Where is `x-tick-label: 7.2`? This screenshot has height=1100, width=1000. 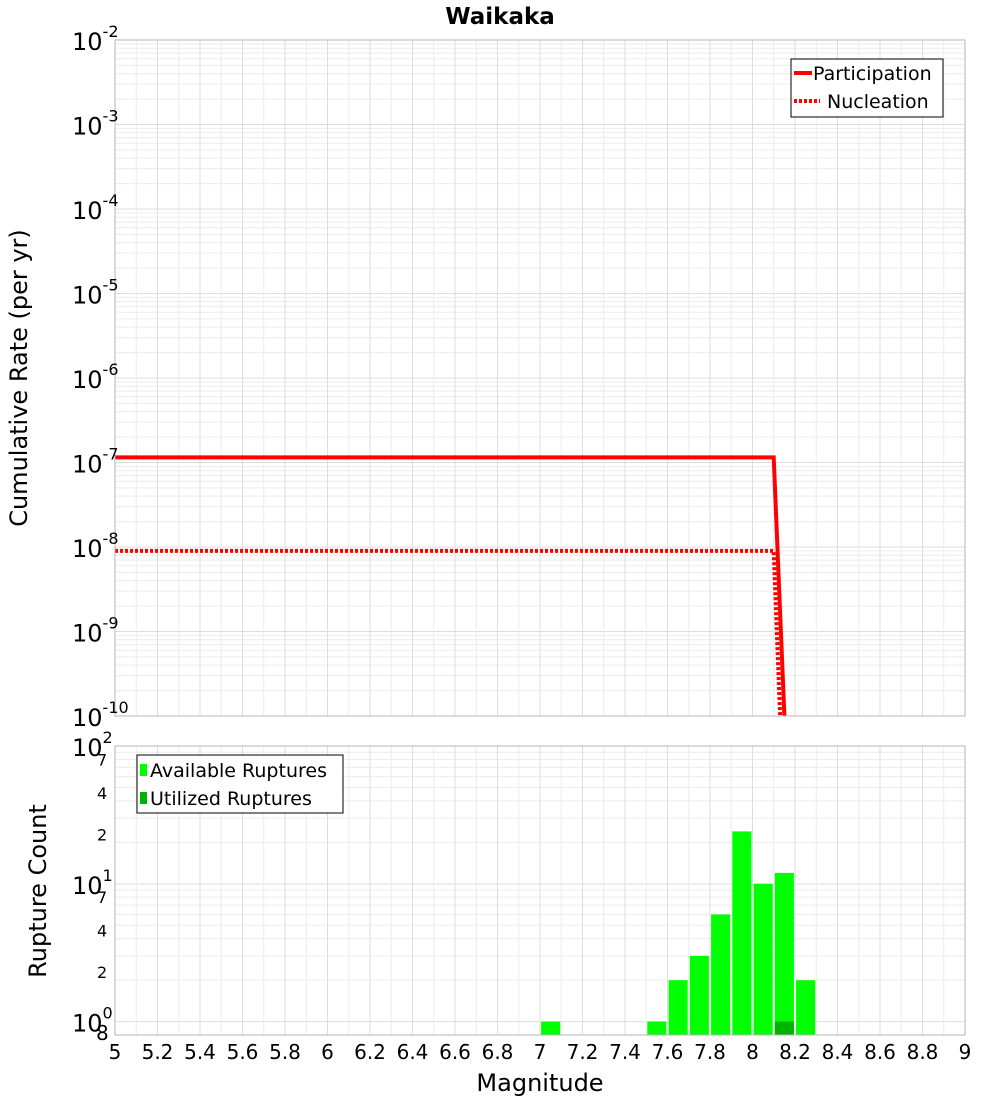
x-tick-label: 7.2 is located at coordinates (583, 1052).